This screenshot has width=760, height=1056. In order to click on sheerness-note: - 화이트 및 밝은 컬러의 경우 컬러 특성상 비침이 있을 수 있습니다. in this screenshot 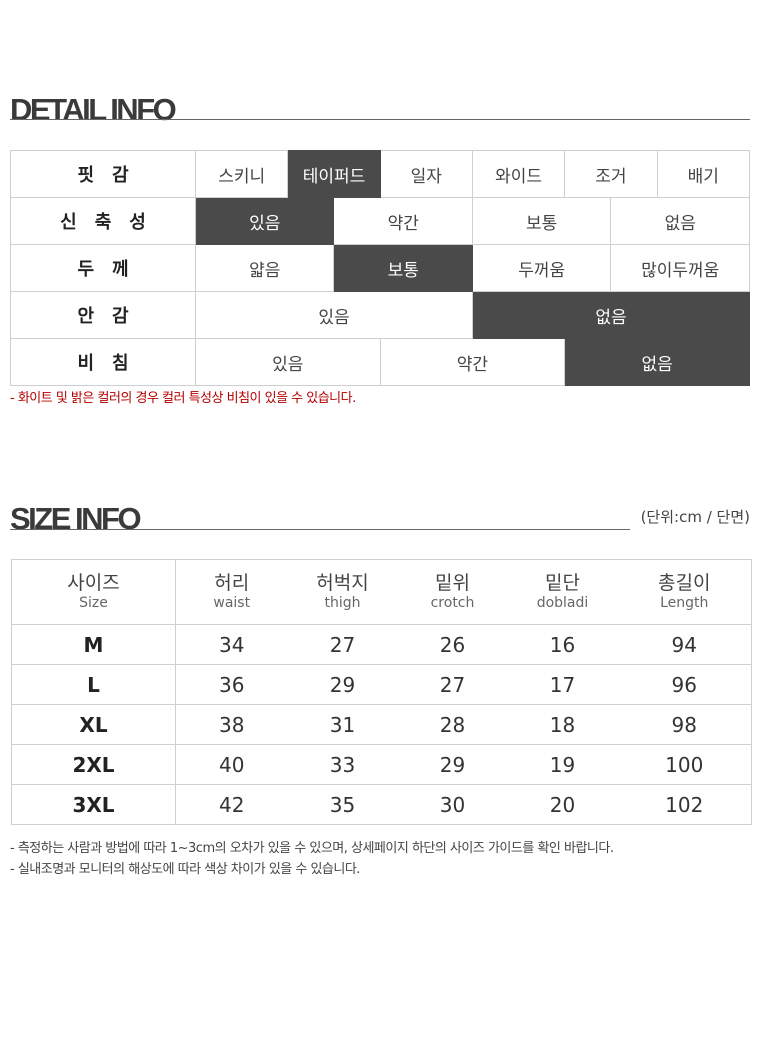, I will do `click(183, 398)`.